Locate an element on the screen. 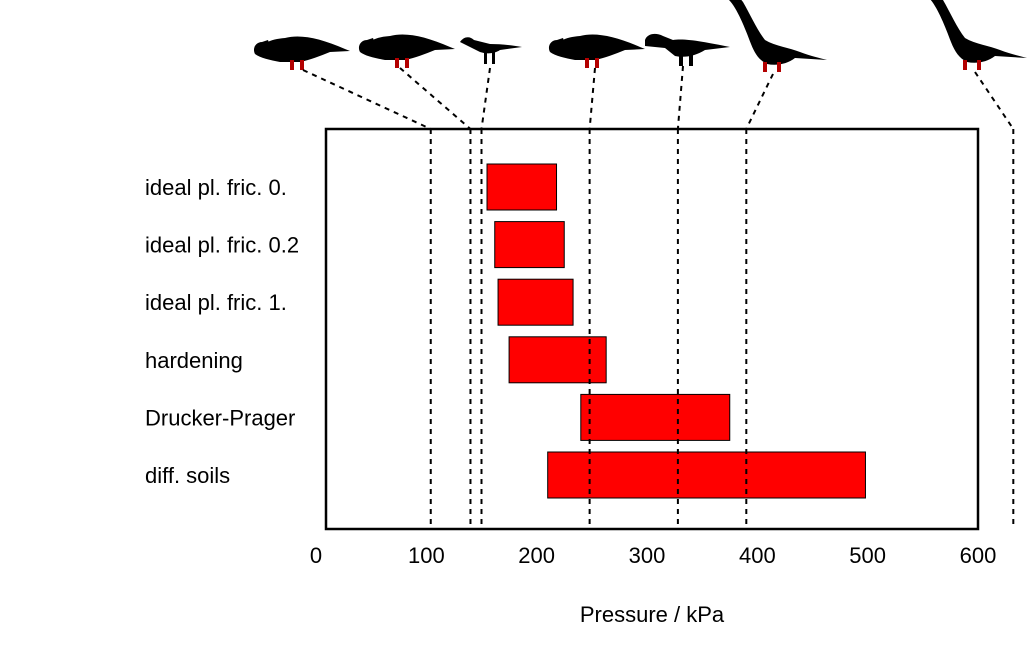 The width and height of the screenshot is (1034, 670). category-label: hardening is located at coordinates (194, 360).